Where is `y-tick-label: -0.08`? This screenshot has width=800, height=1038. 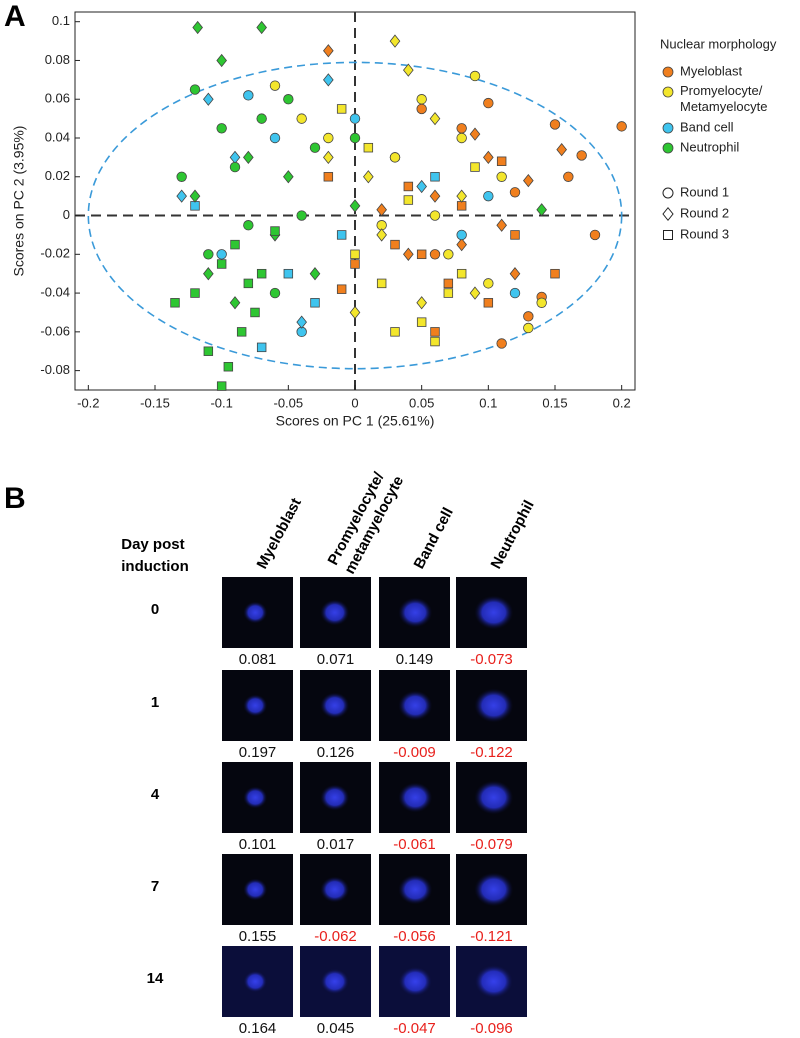 y-tick-label: -0.08 is located at coordinates (55, 369).